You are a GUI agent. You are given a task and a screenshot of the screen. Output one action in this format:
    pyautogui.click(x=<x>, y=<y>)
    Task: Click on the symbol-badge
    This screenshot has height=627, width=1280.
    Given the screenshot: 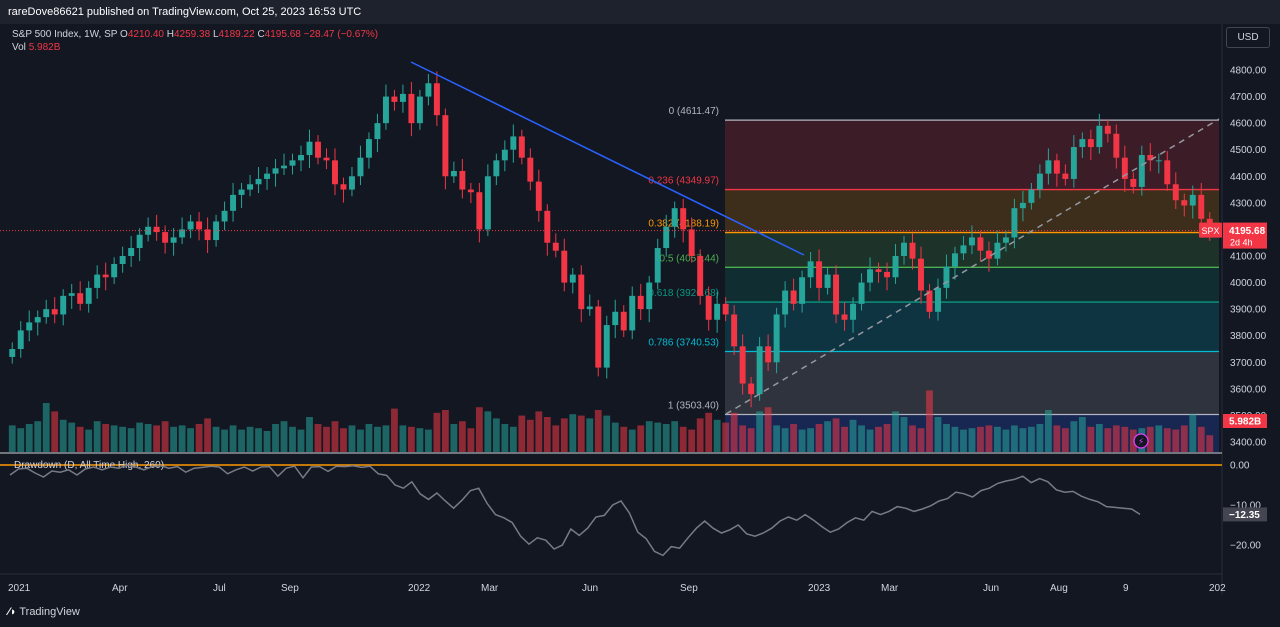 What is the action you would take?
    pyautogui.click(x=1210, y=230)
    